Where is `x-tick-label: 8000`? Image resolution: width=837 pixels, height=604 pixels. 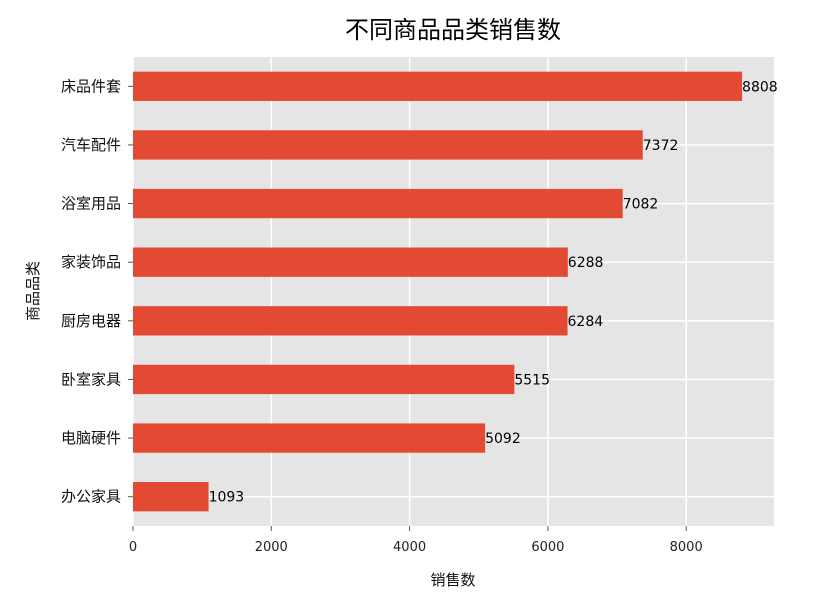
x-tick-label: 8000 is located at coordinates (686, 547).